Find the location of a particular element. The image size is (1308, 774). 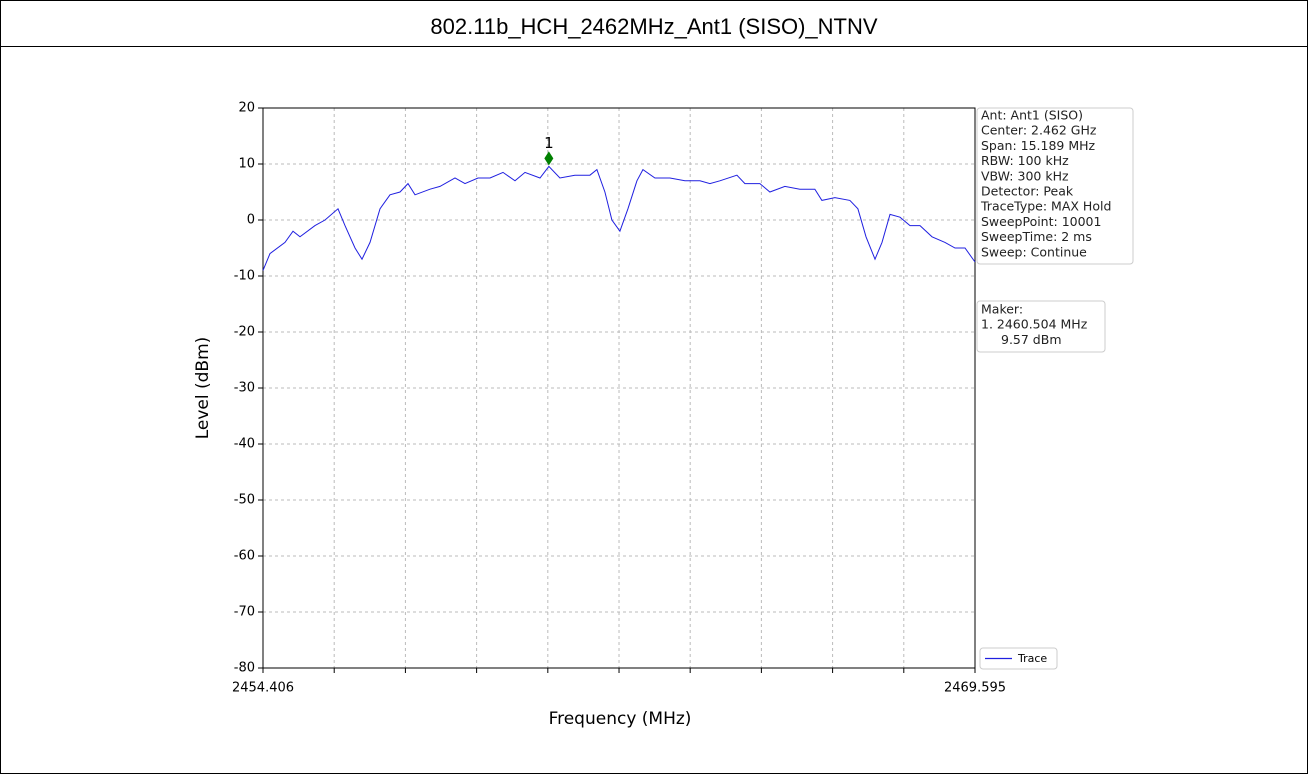

y-tick-label: -70 is located at coordinates (244, 612).